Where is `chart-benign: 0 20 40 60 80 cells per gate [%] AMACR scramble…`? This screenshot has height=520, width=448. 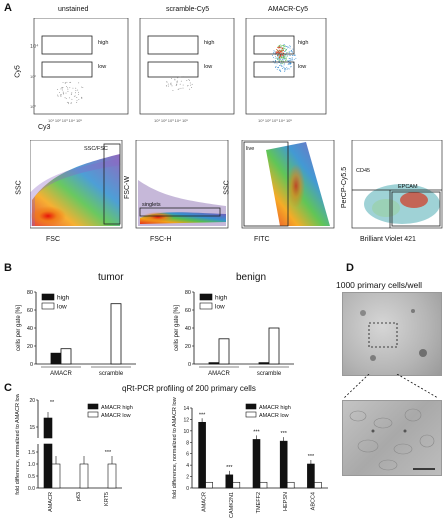
chart-benign: 0 20 40 60 80 cells per gate [%] AMACR scramble… is located at coordinates (234, 333).